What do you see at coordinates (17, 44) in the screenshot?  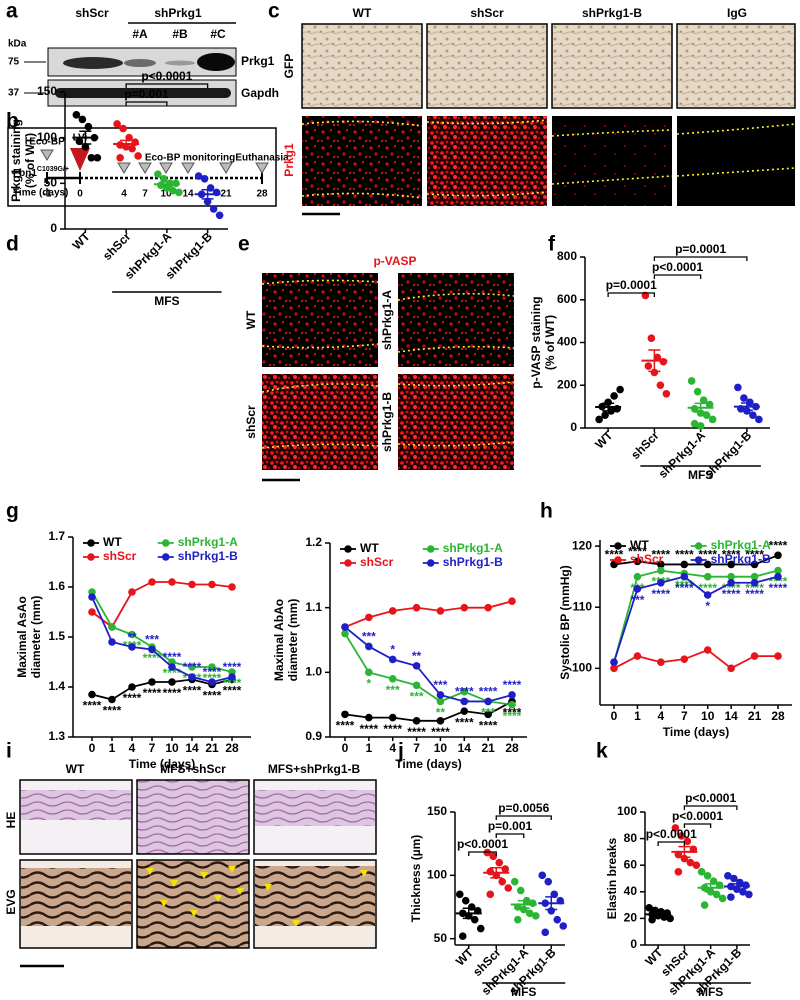 I see `blot-kda: kDa` at bounding box center [17, 44].